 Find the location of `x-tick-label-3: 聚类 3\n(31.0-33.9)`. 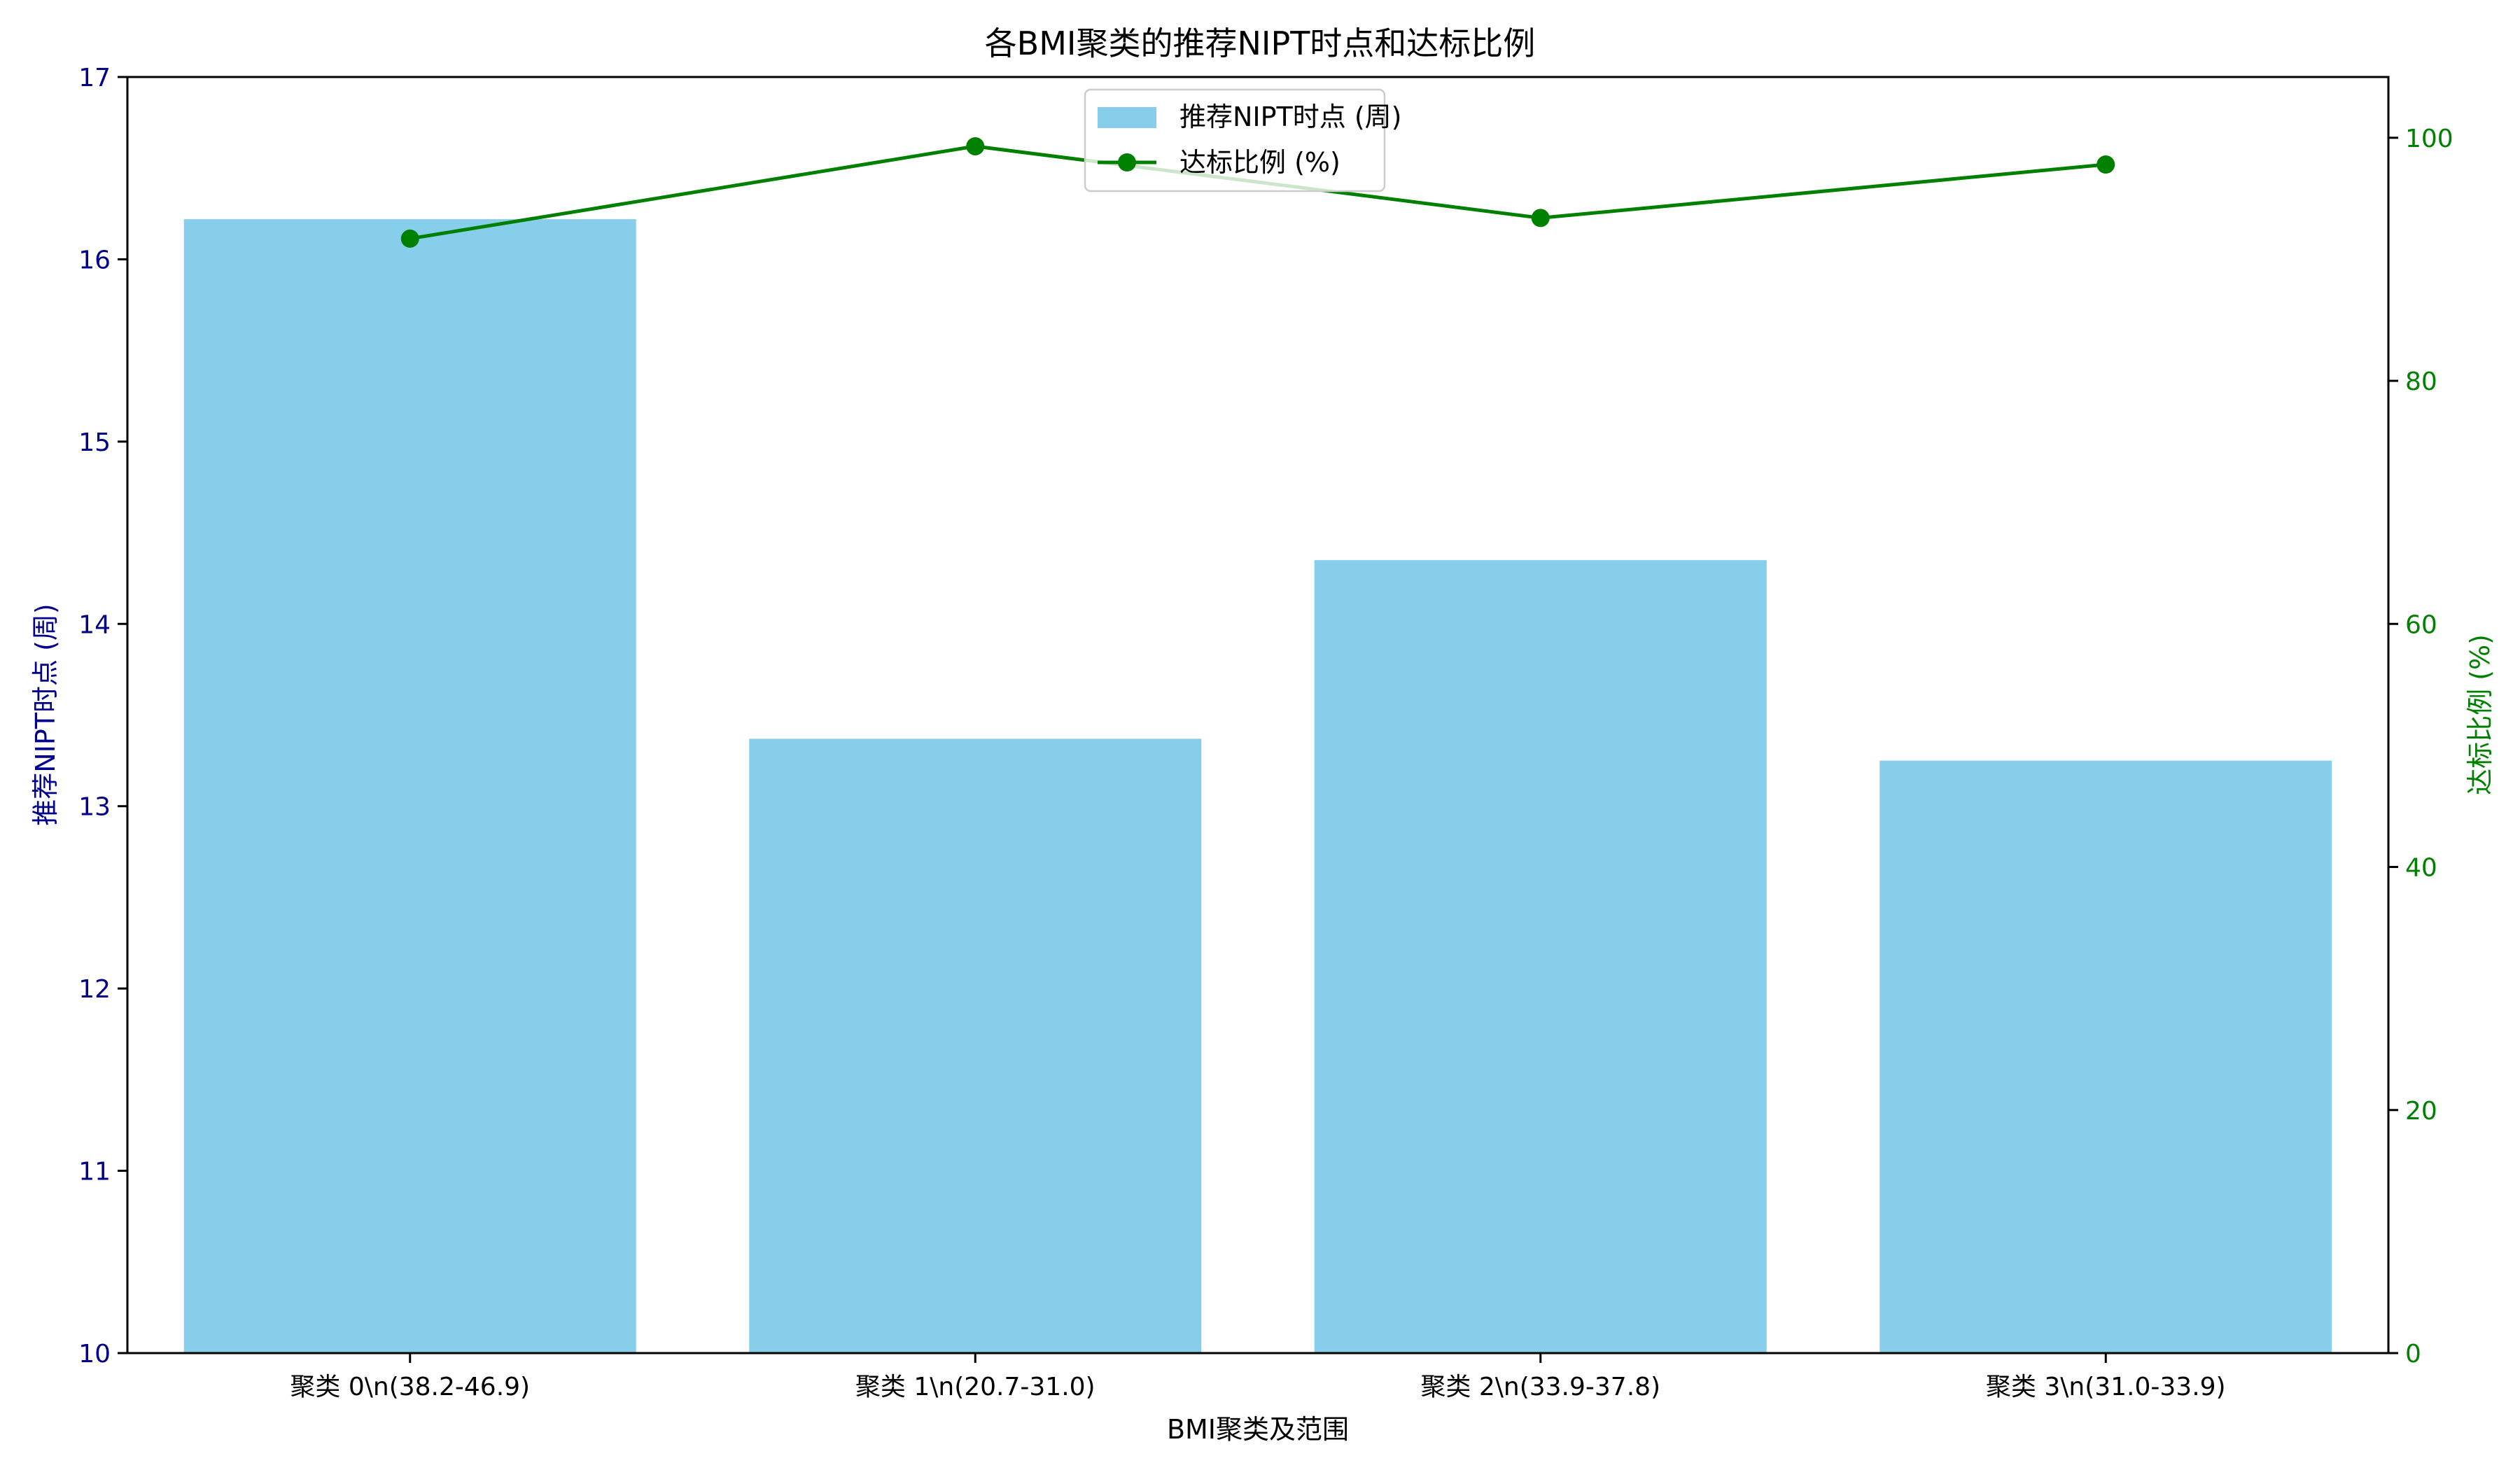

x-tick-label-3: 聚类 3\n(31.0-33.9) is located at coordinates (2106, 1387).